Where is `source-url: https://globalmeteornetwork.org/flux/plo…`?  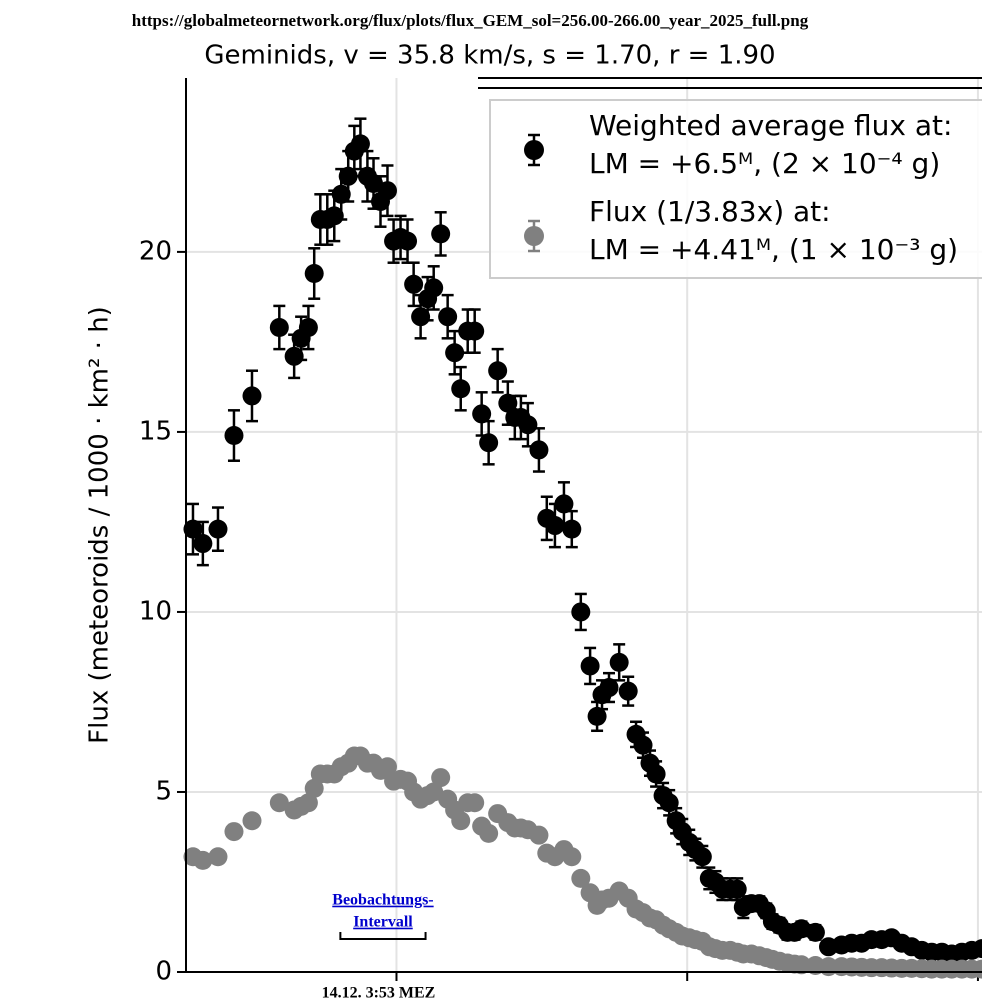
source-url: https://globalmeteornetwork.org/flux/plo… is located at coordinates (470, 20).